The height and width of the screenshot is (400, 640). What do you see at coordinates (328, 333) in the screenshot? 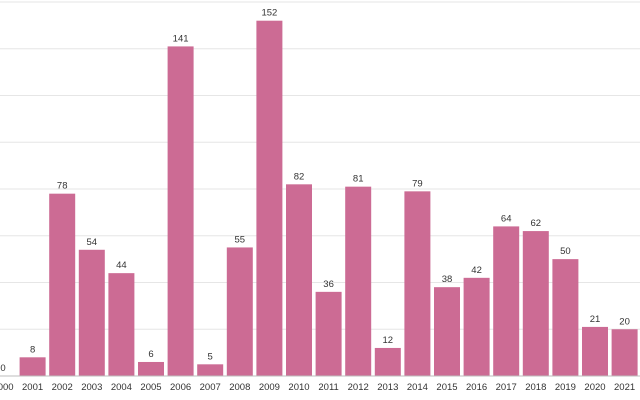
I see `bar-2011` at bounding box center [328, 333].